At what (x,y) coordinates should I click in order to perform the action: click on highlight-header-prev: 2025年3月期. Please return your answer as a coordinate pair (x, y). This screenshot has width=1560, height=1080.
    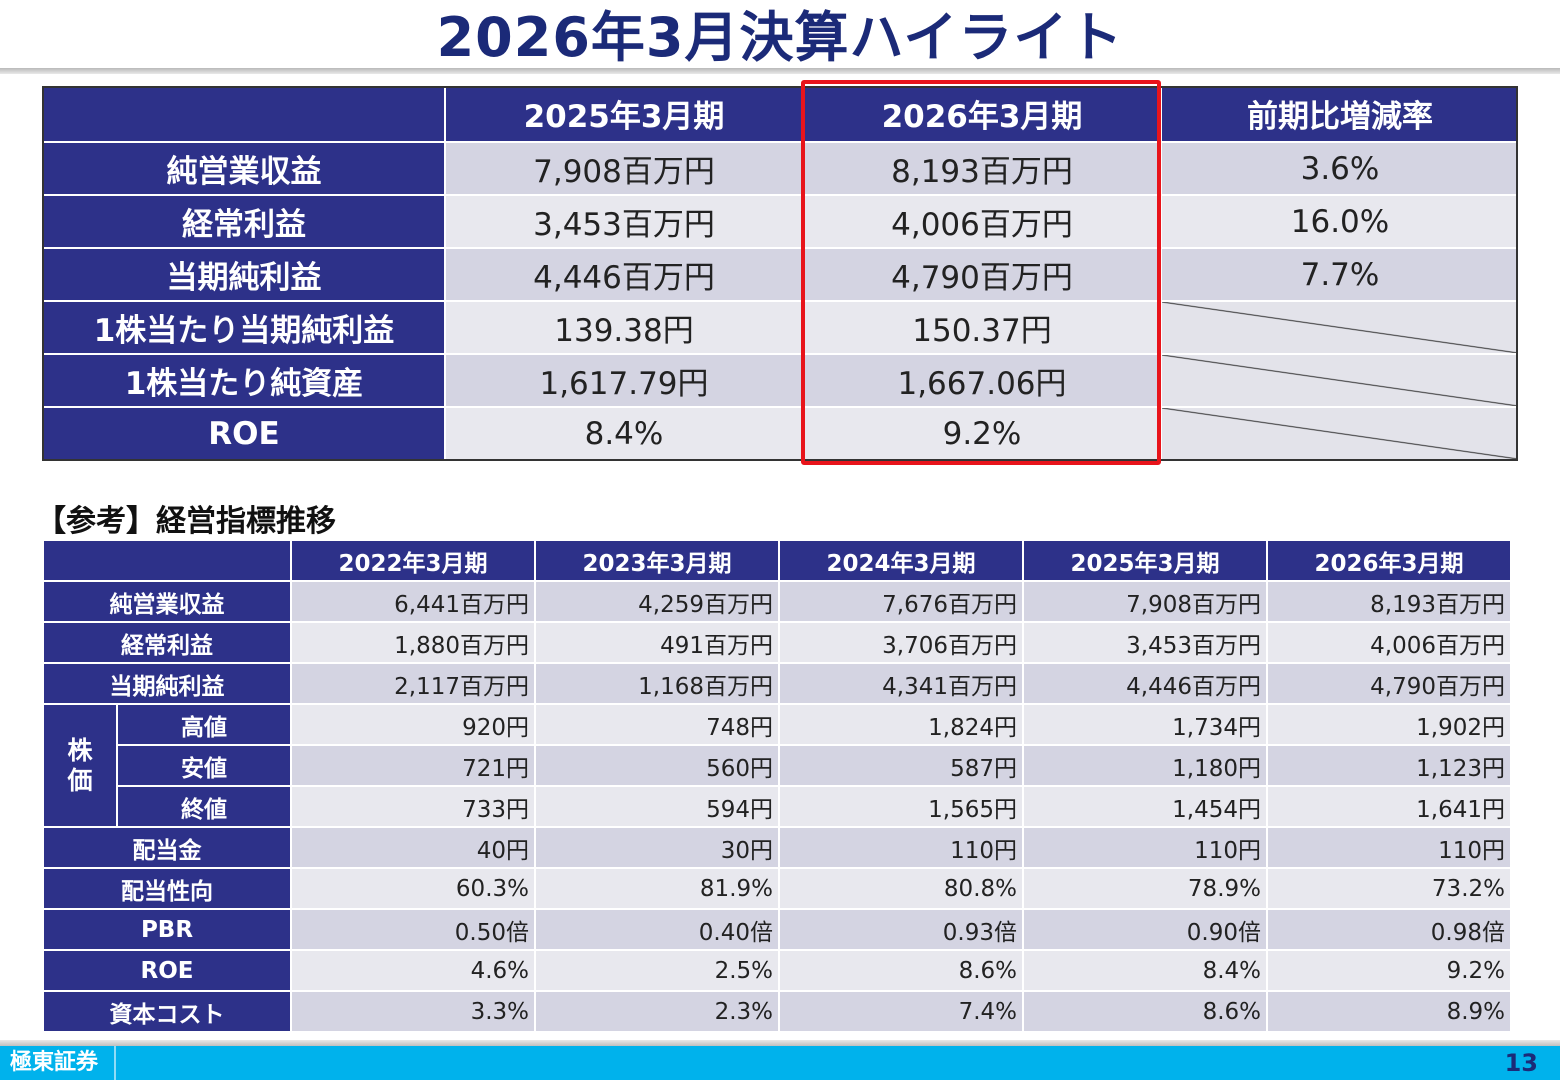
    Looking at the image, I should click on (624, 114).